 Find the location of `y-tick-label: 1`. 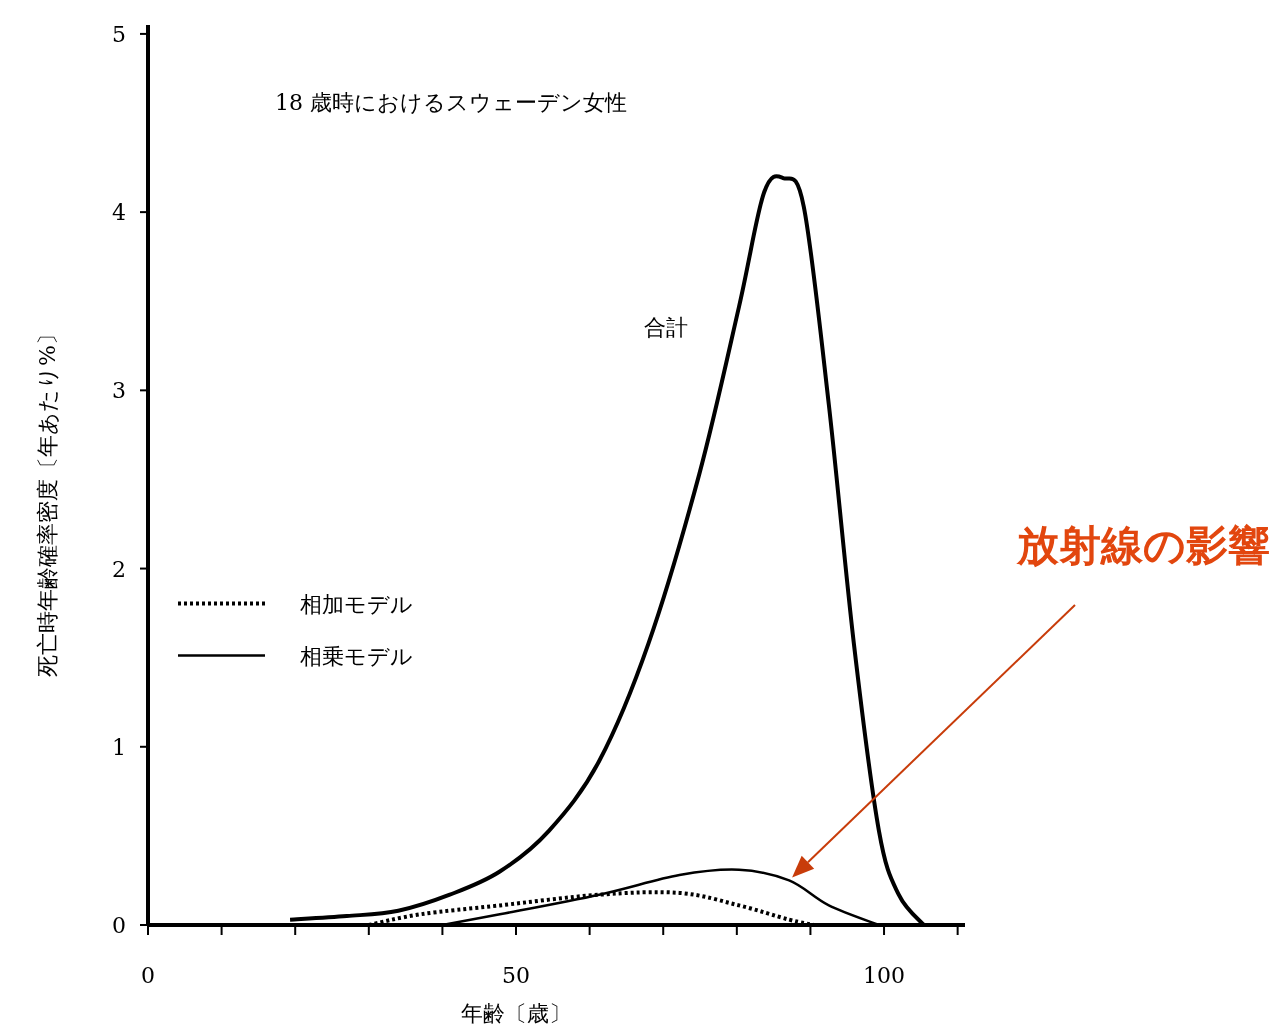

y-tick-label: 1 is located at coordinates (119, 747).